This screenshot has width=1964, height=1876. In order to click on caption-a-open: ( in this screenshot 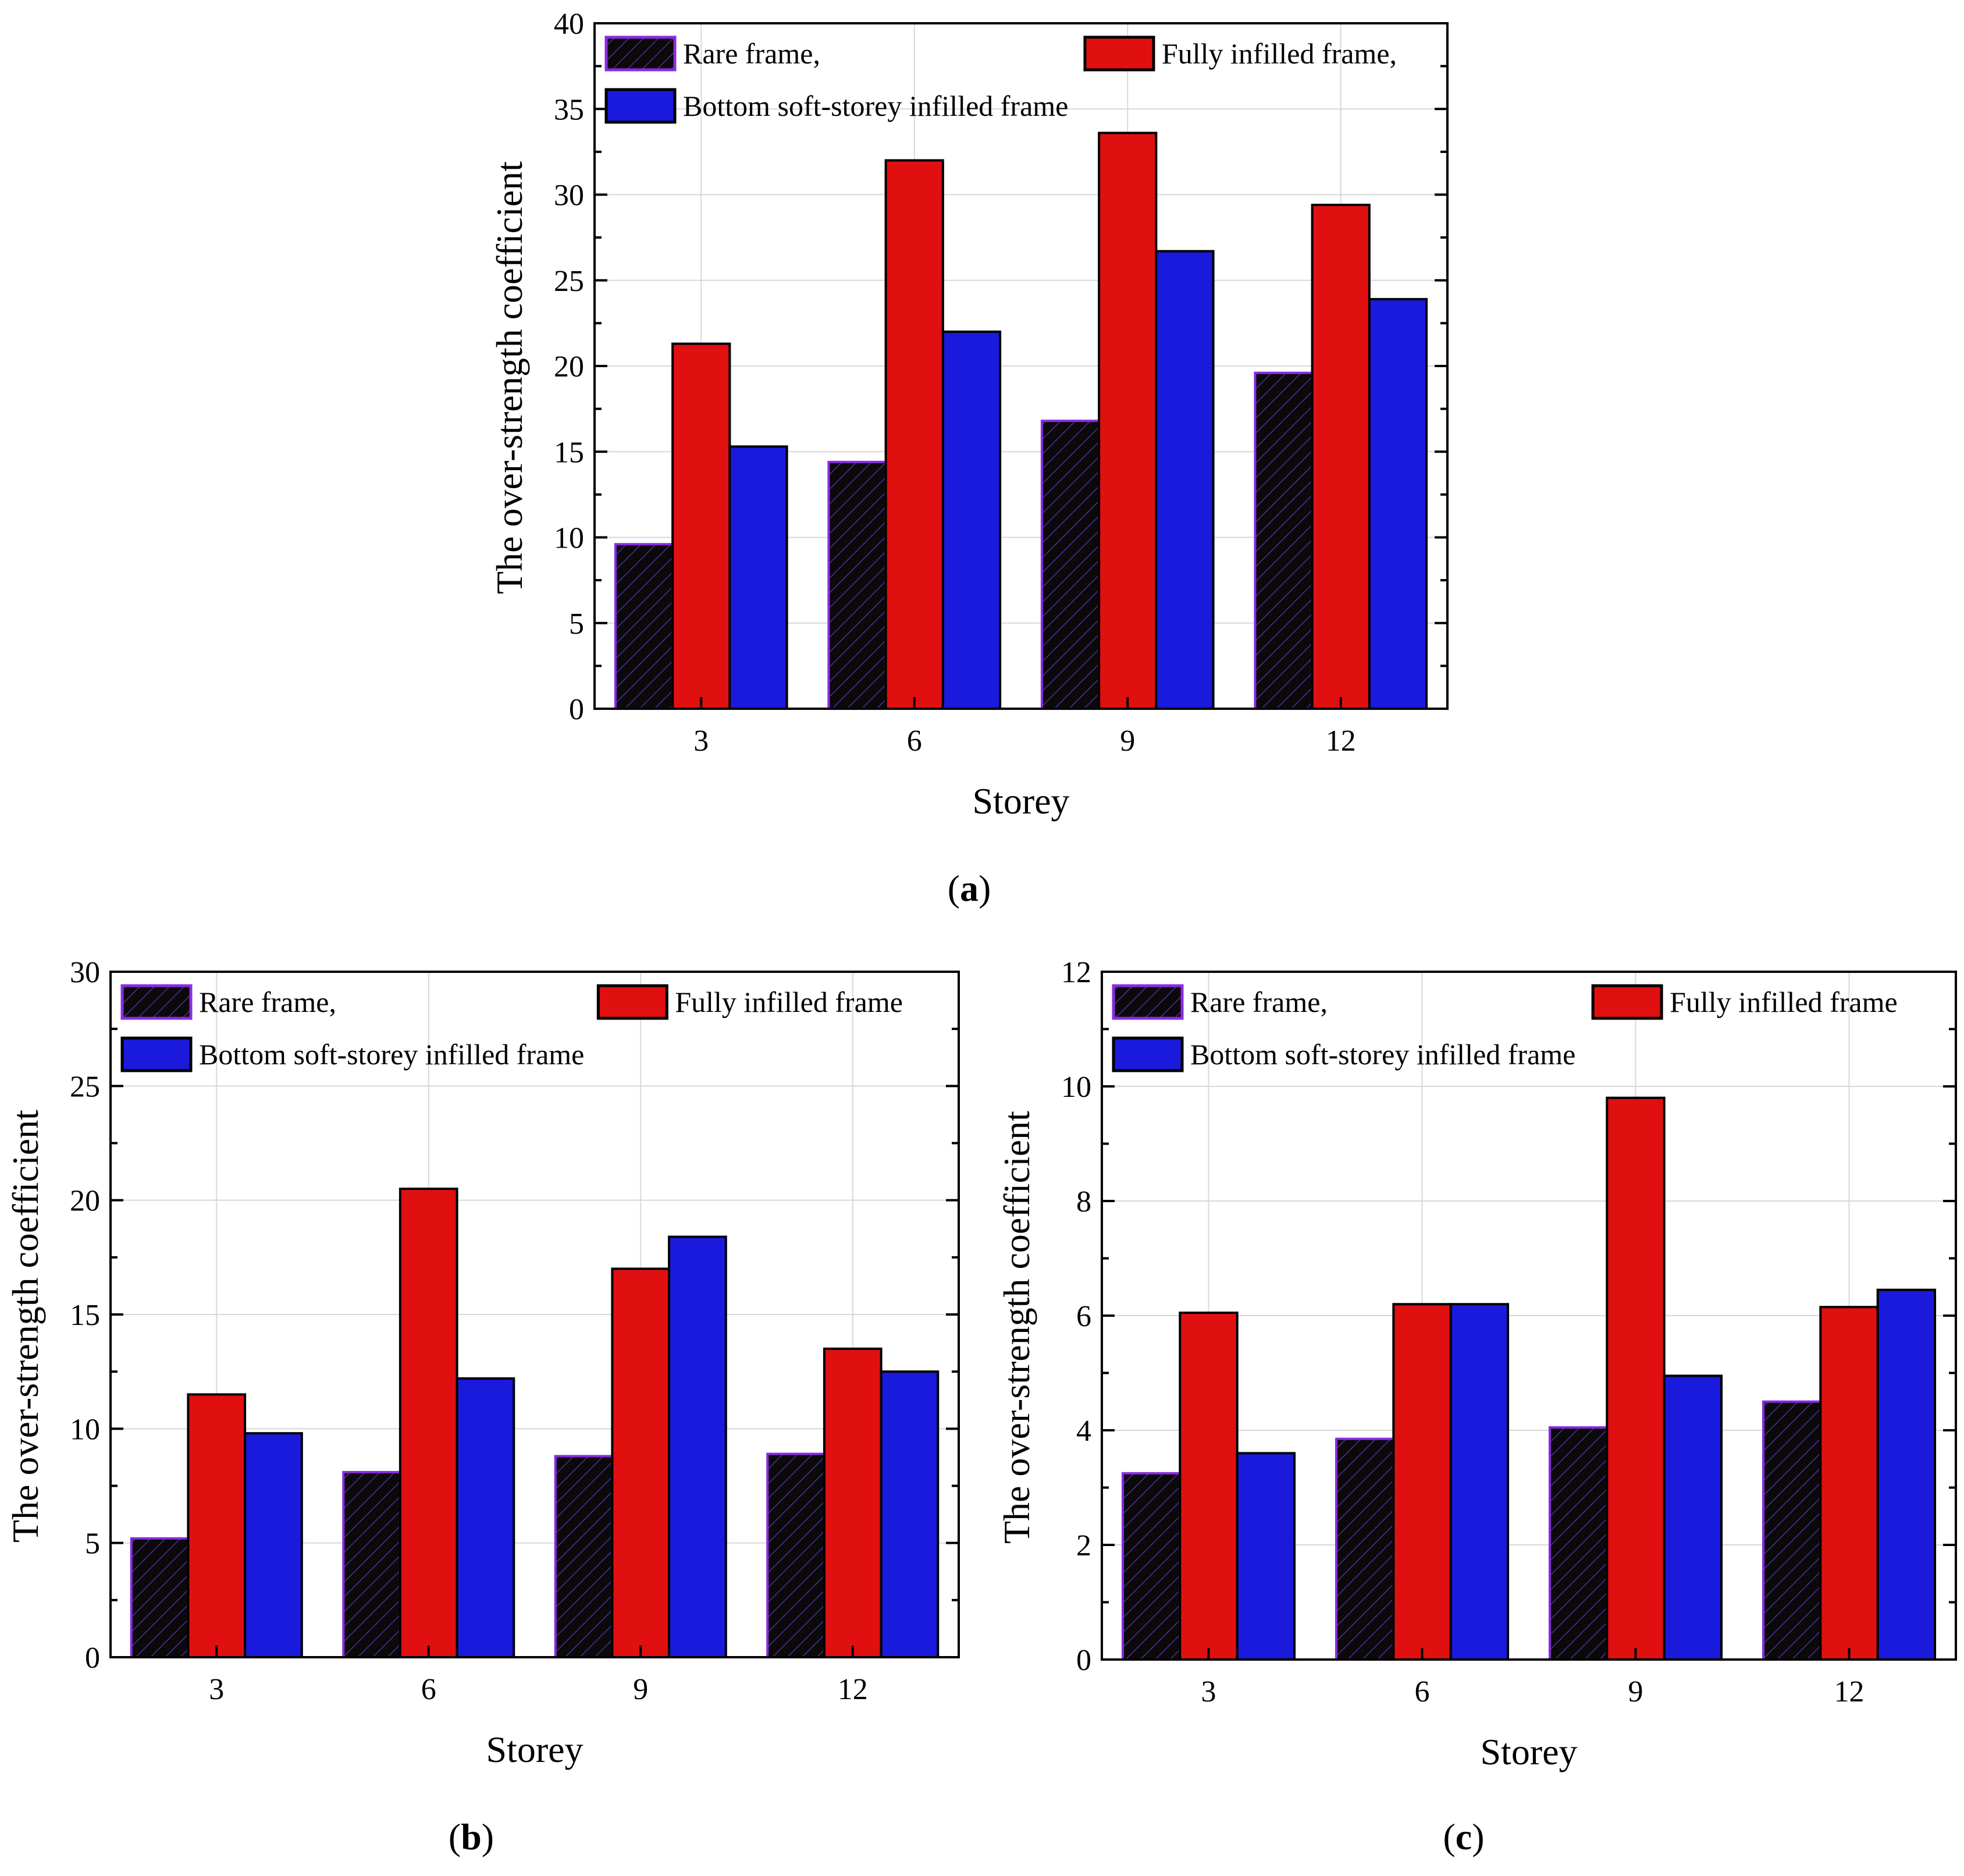, I will do `click(953, 888)`.